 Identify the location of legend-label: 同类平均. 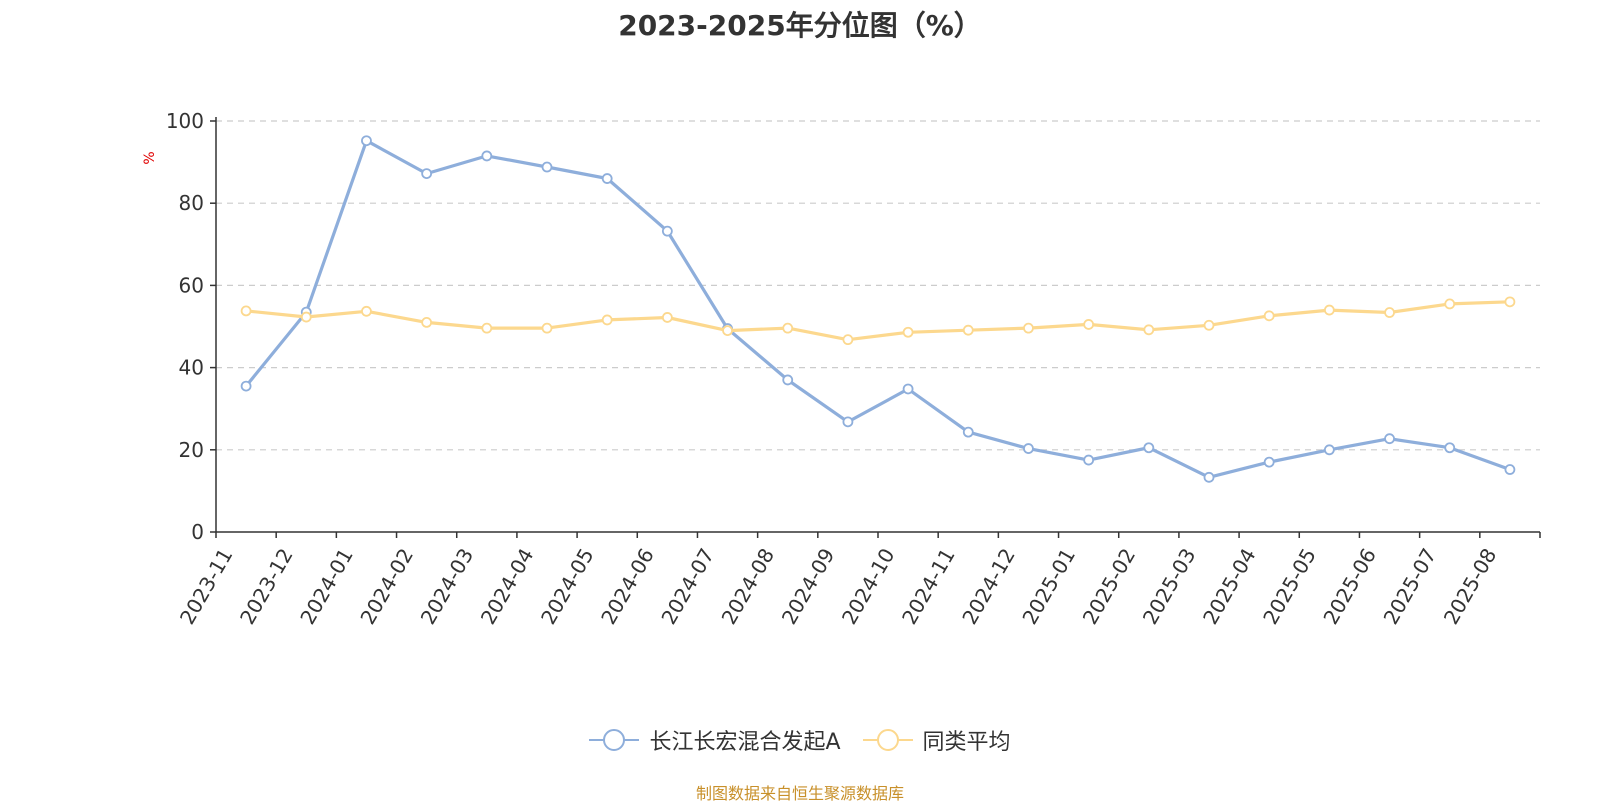
(966, 742).